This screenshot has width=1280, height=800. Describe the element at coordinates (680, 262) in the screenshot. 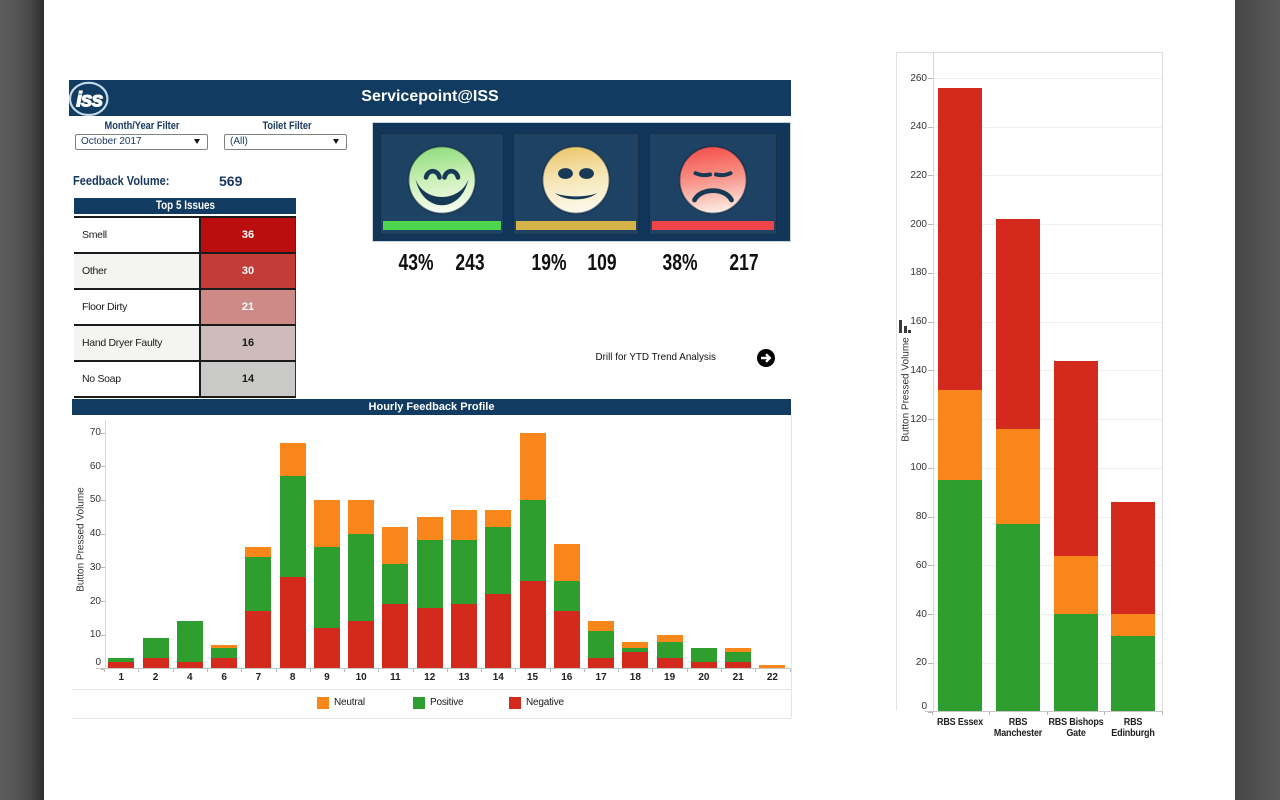

I see `mood-percentage: 38%` at that location.